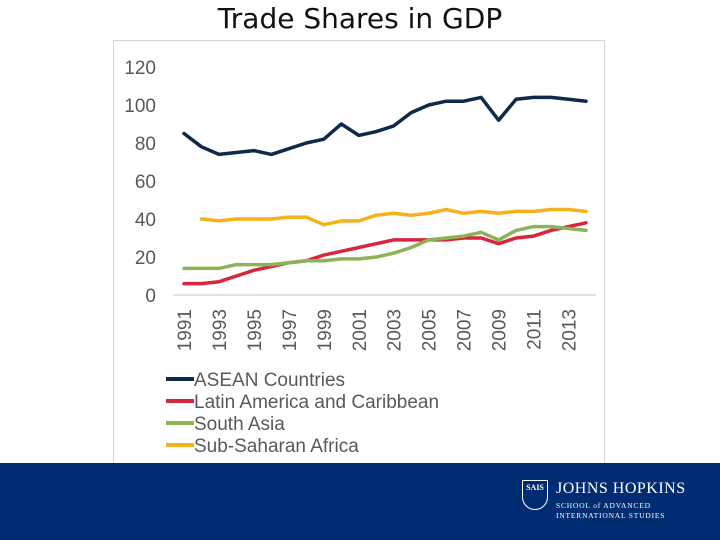 This screenshot has height=540, width=720. I want to click on y-tick-label: 120, so click(140, 68).